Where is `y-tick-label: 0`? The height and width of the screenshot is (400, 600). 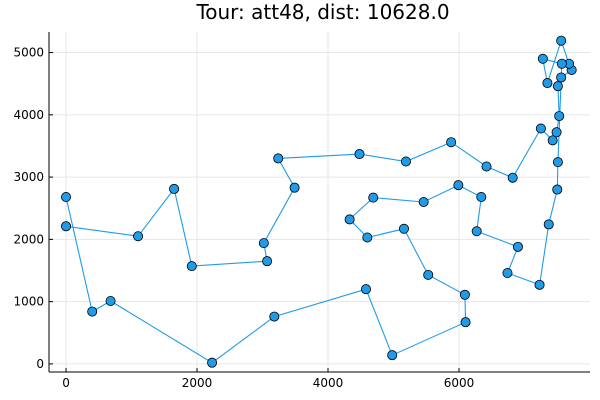
y-tick-label: 0 is located at coordinates (40, 364).